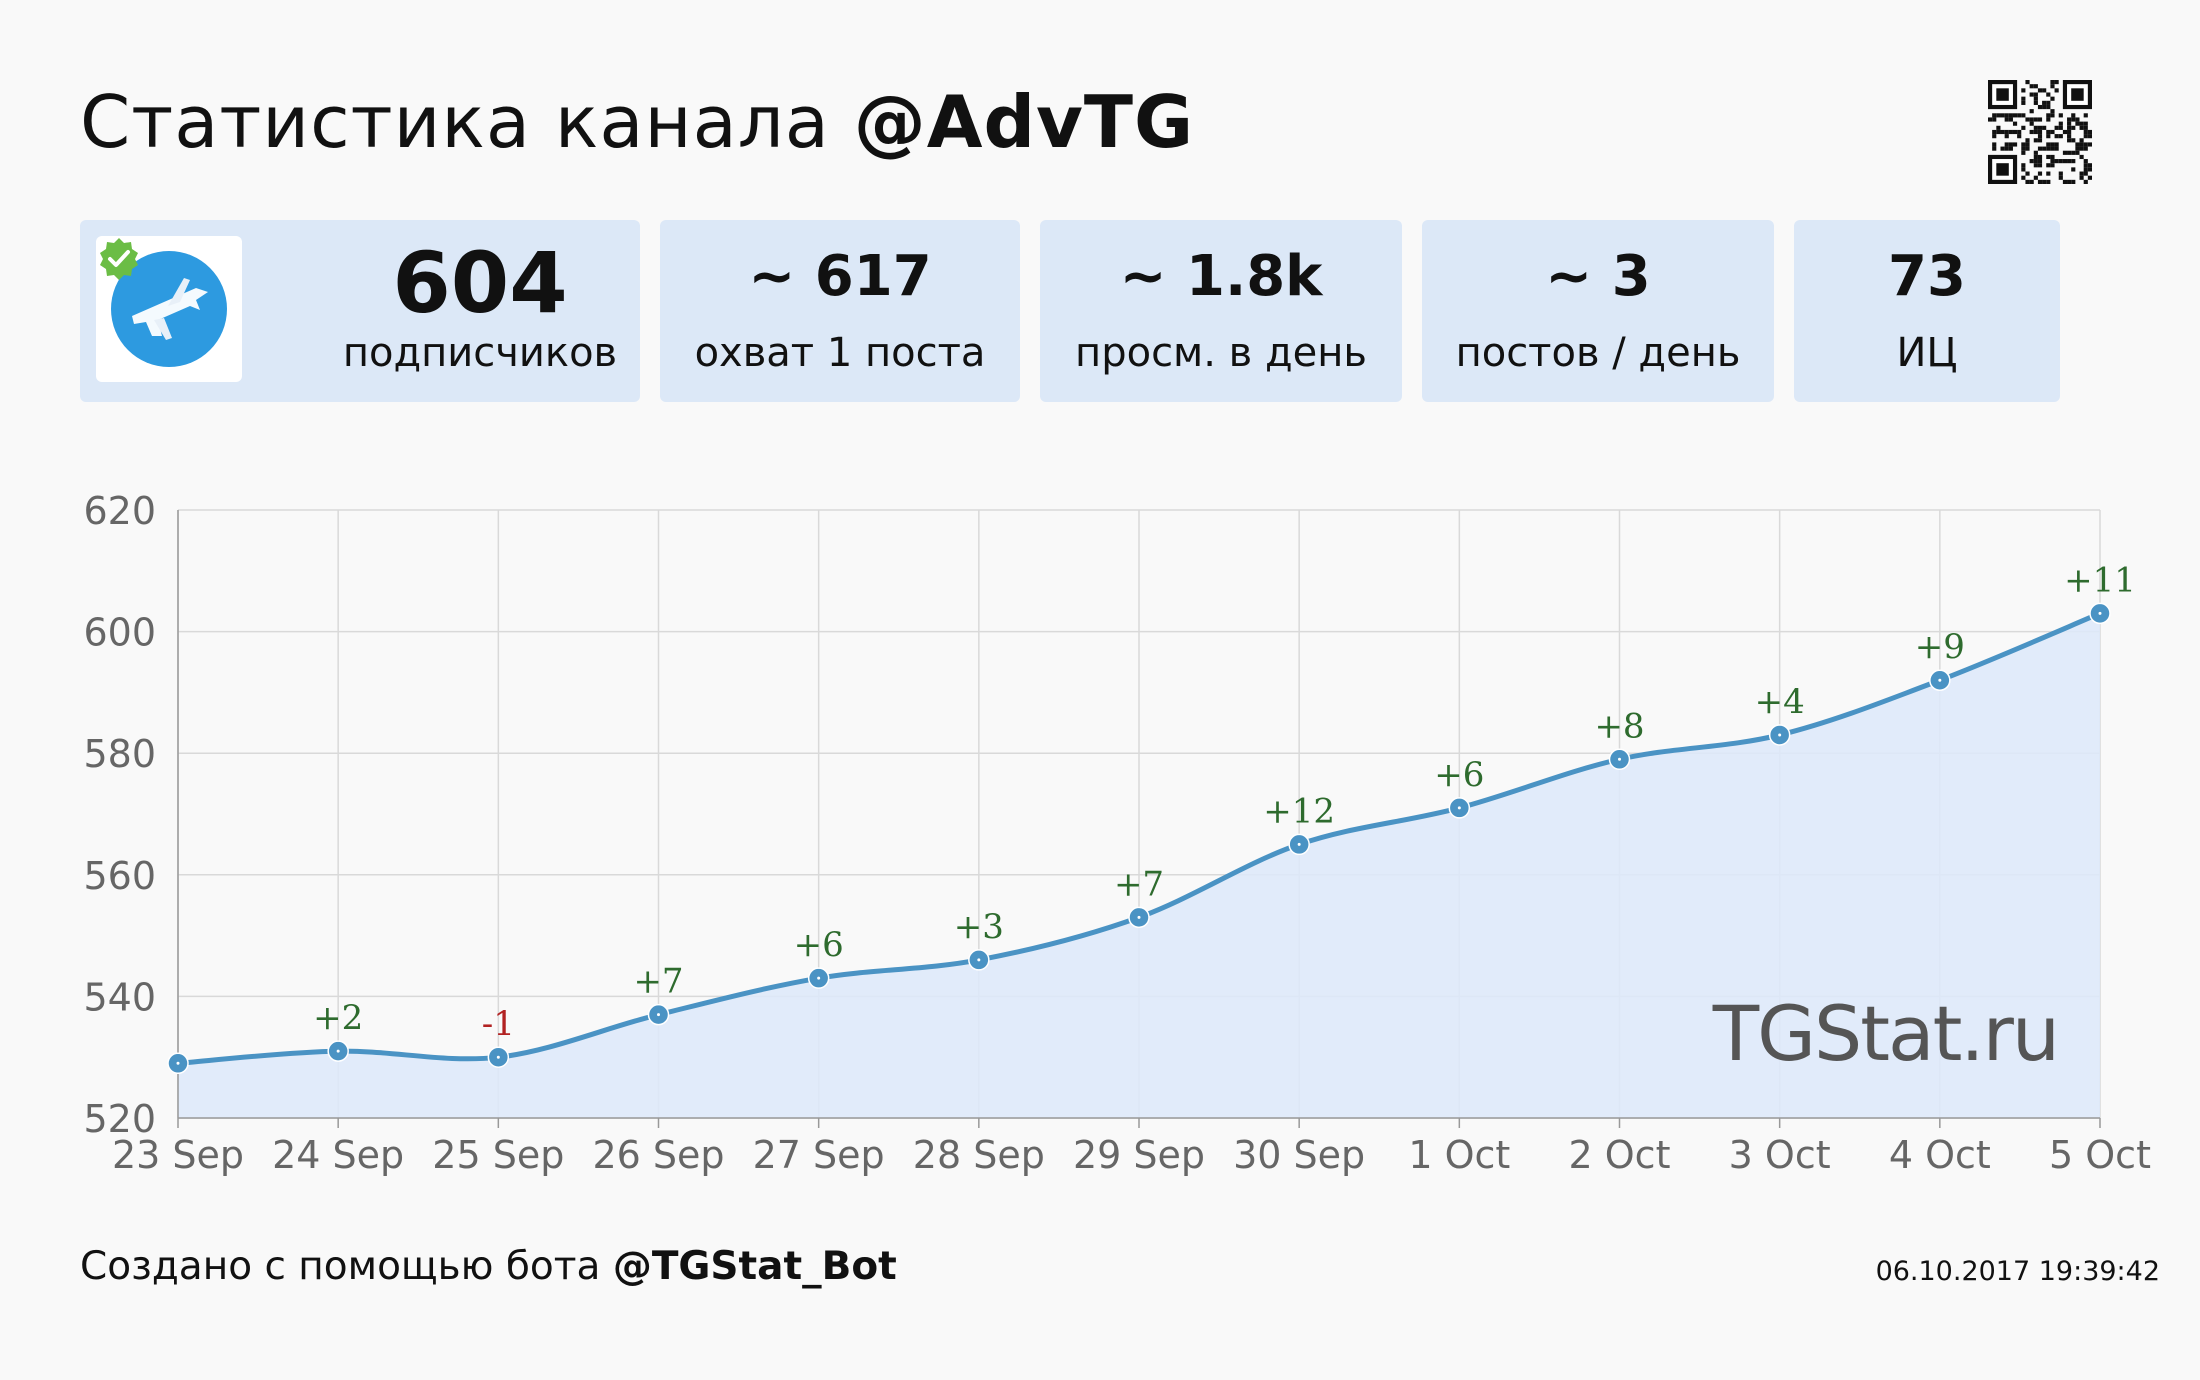 Image resolution: width=2200 pixels, height=1380 pixels. I want to click on page-title: Статистика канала @AdvTG, so click(637, 122).